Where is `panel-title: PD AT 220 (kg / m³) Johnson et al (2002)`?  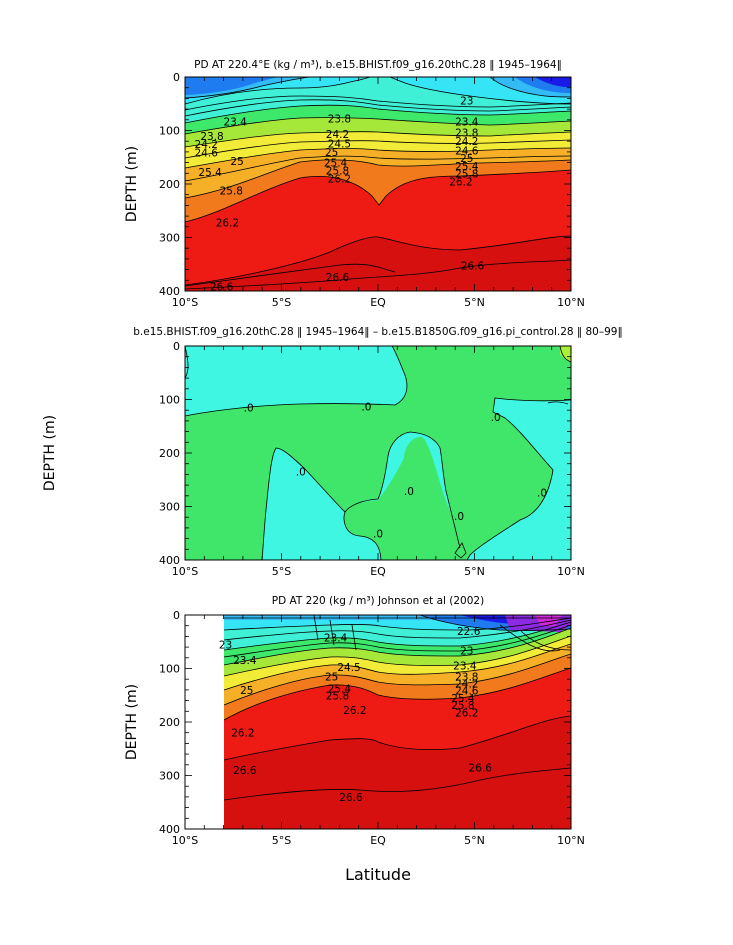
panel-title: PD AT 220 (kg / m³) Johnson et al (2002) is located at coordinates (378, 601).